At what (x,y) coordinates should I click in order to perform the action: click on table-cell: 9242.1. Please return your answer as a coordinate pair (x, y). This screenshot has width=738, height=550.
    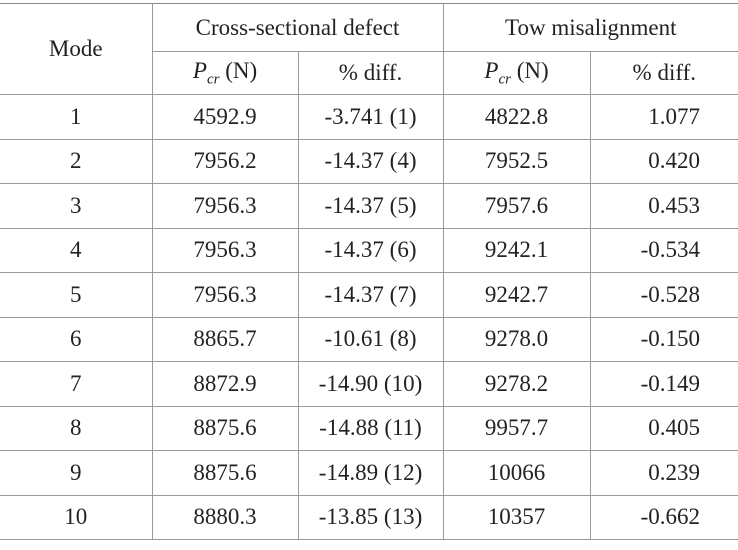
    Looking at the image, I should click on (516, 250).